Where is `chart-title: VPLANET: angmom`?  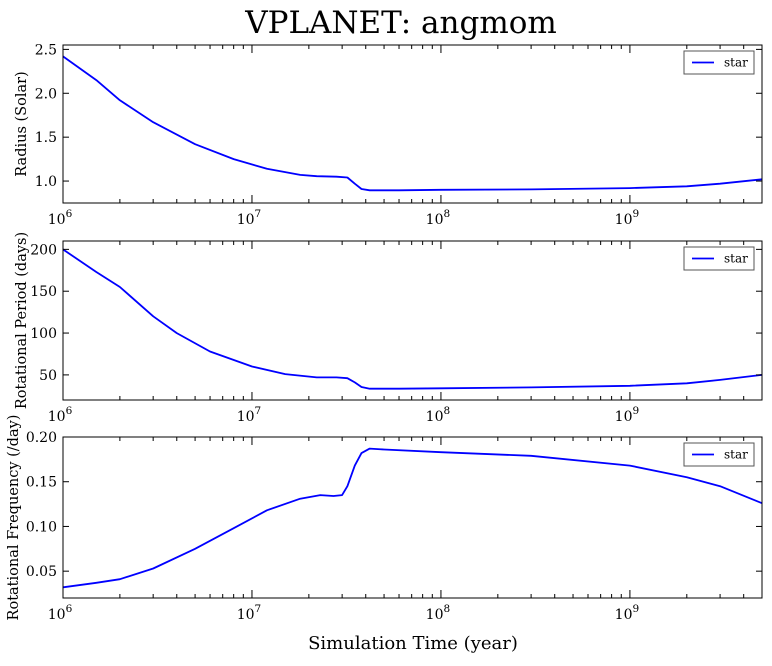
chart-title: VPLANET: angmom is located at coordinates (400, 23).